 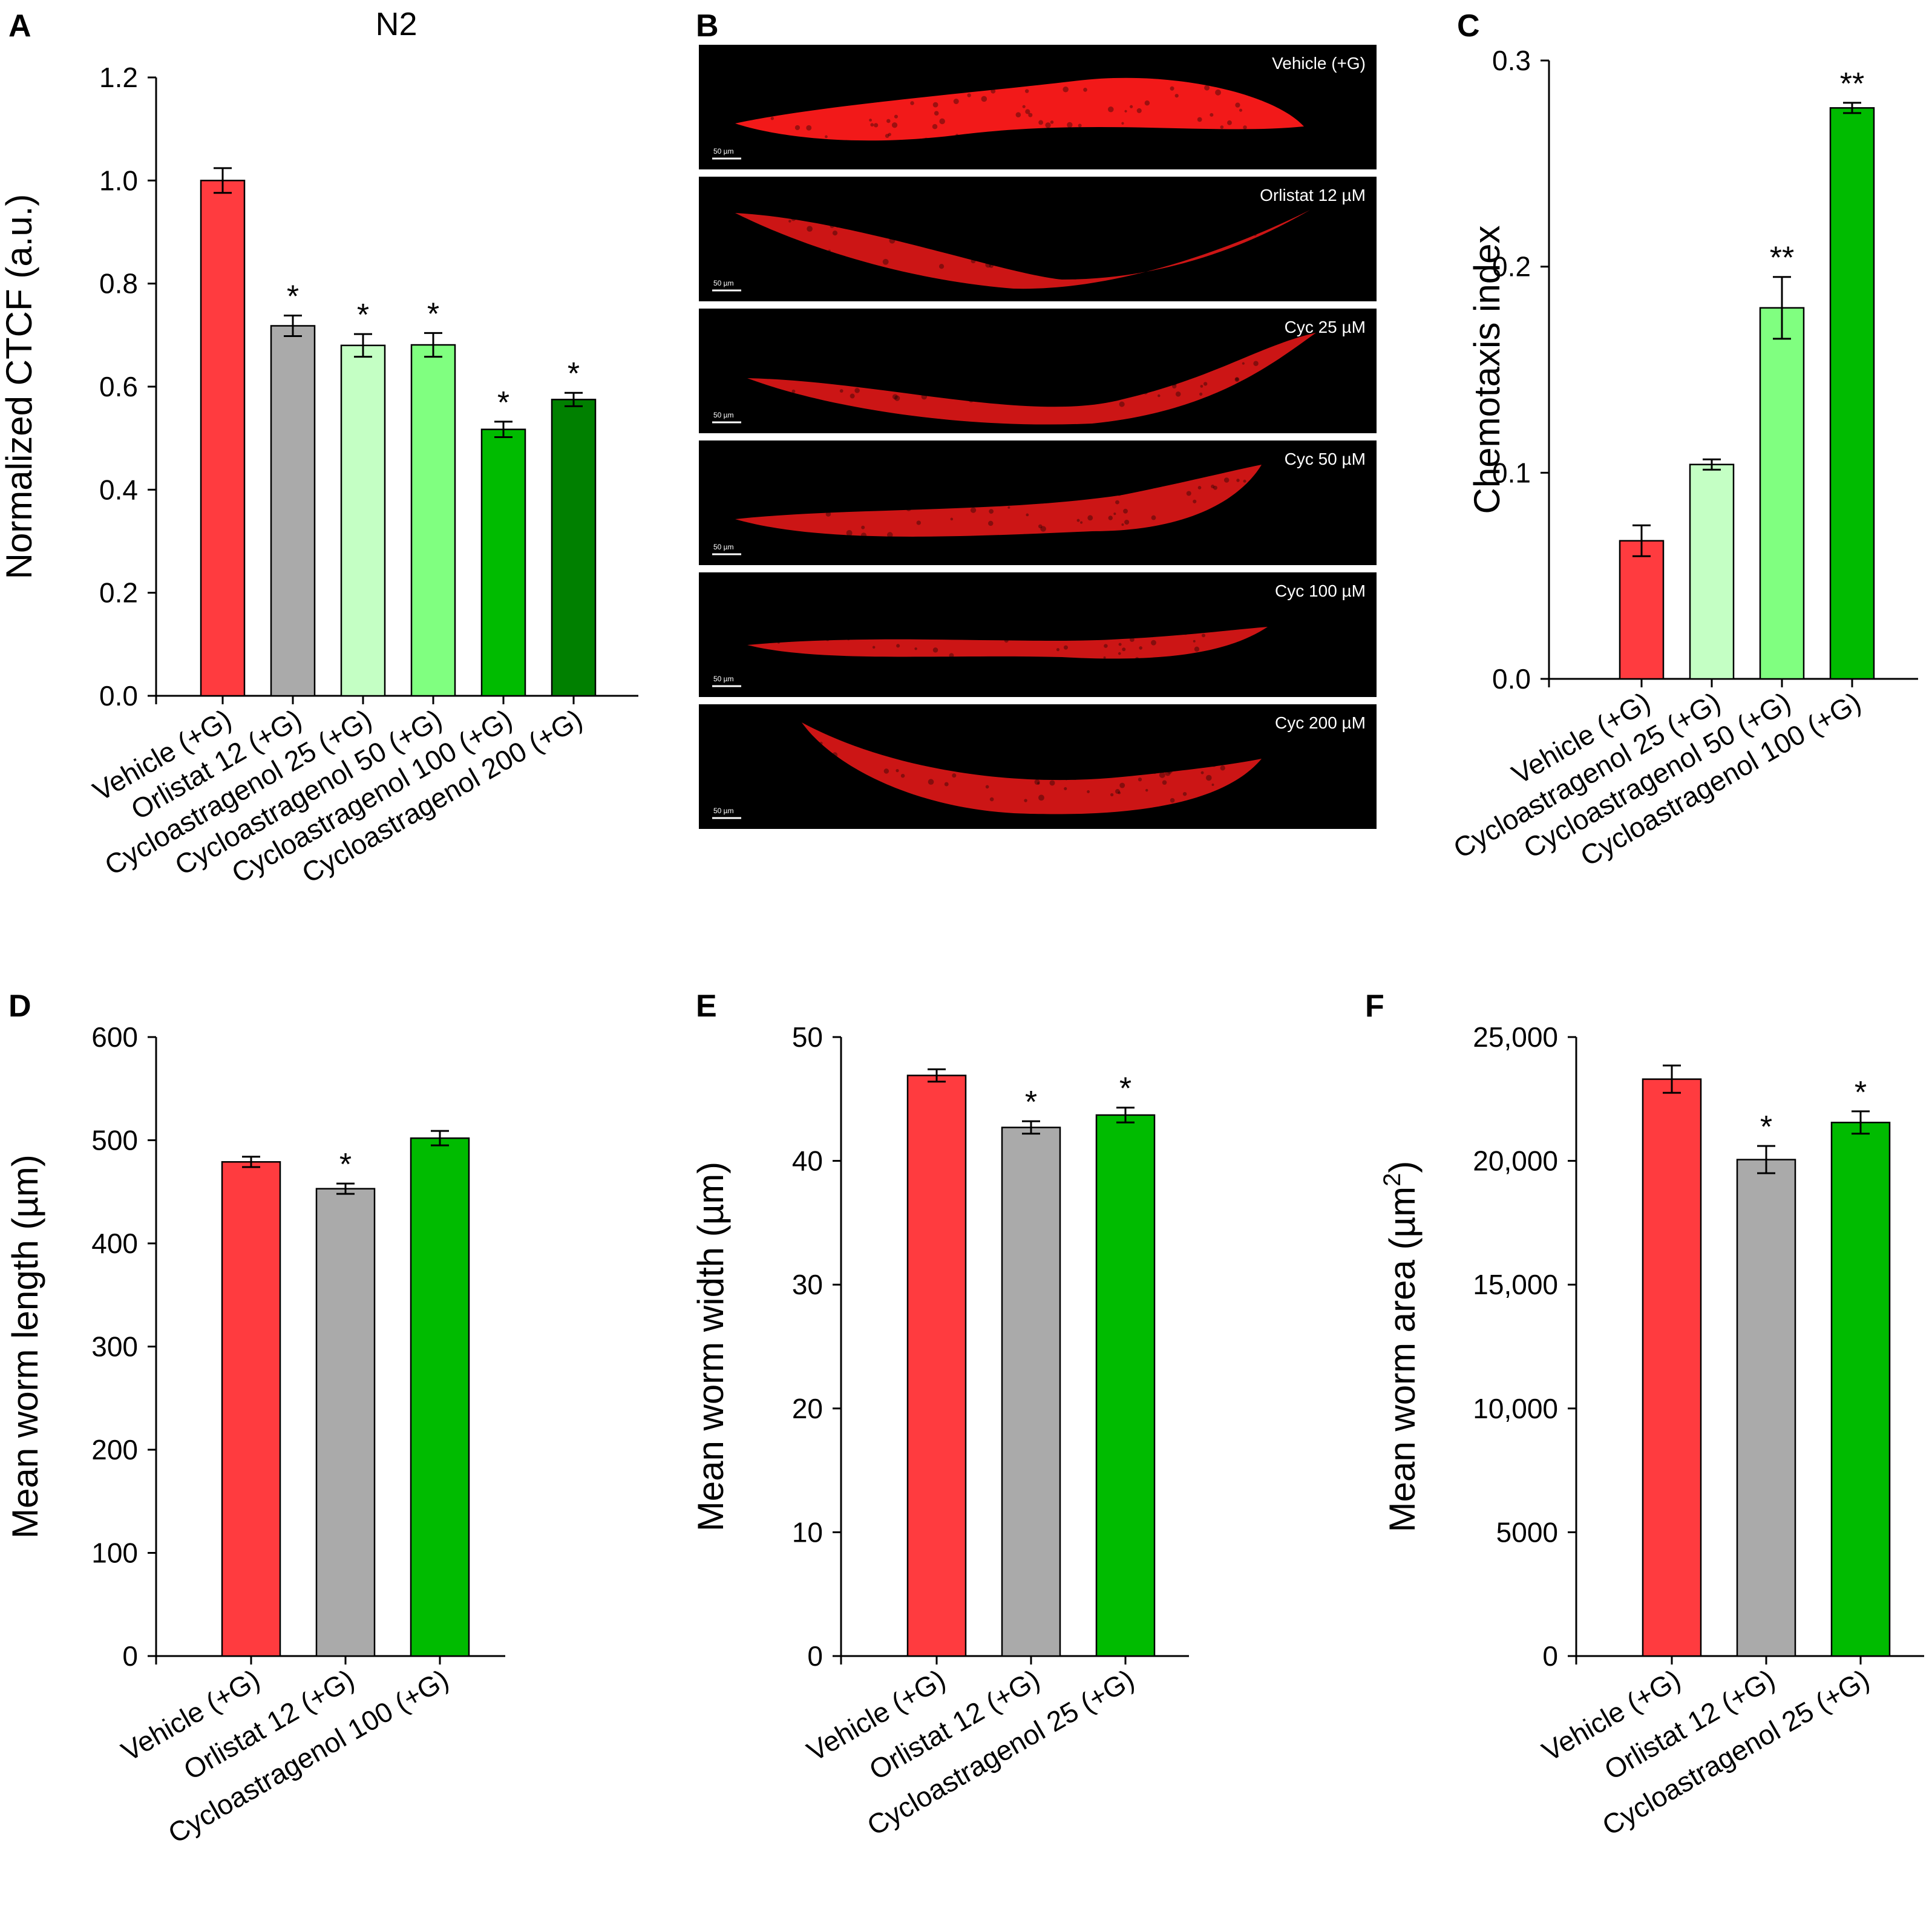 What do you see at coordinates (1512, 679) in the screenshot?
I see `y-tick-label: 0.0` at bounding box center [1512, 679].